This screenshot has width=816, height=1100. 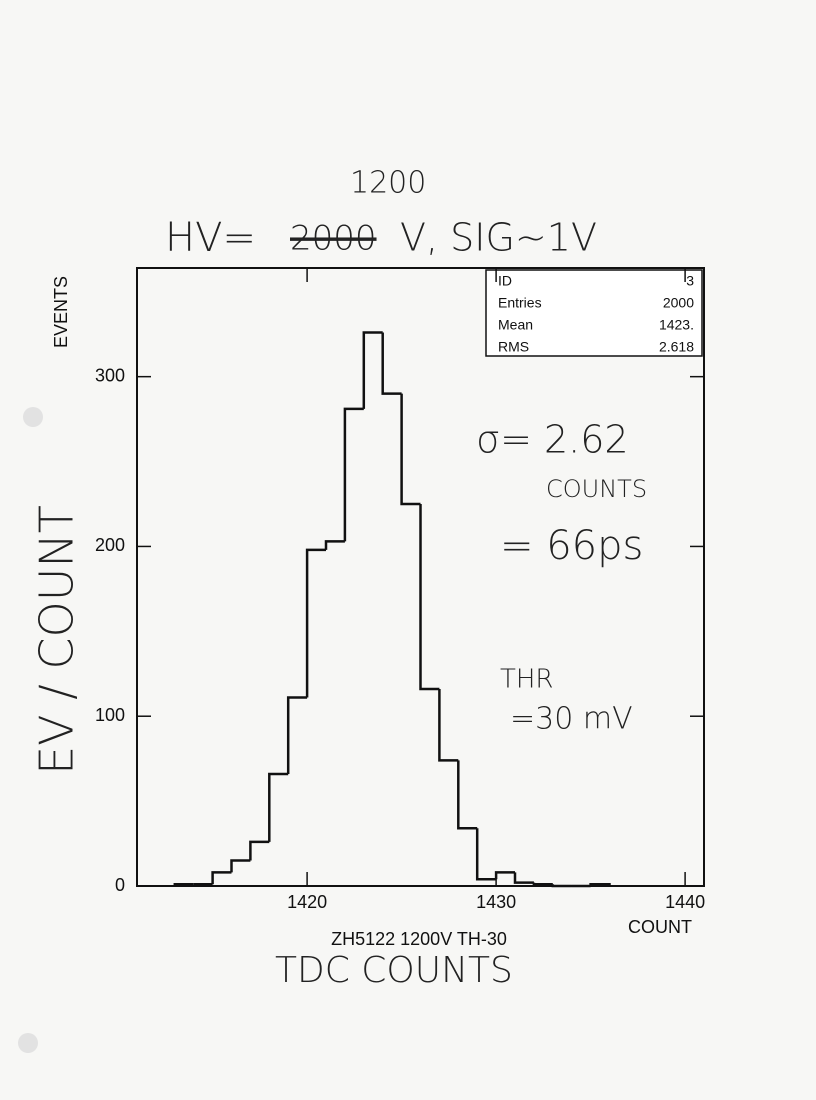 What do you see at coordinates (596, 489) in the screenshot?
I see `handwritten-note: COUNTS` at bounding box center [596, 489].